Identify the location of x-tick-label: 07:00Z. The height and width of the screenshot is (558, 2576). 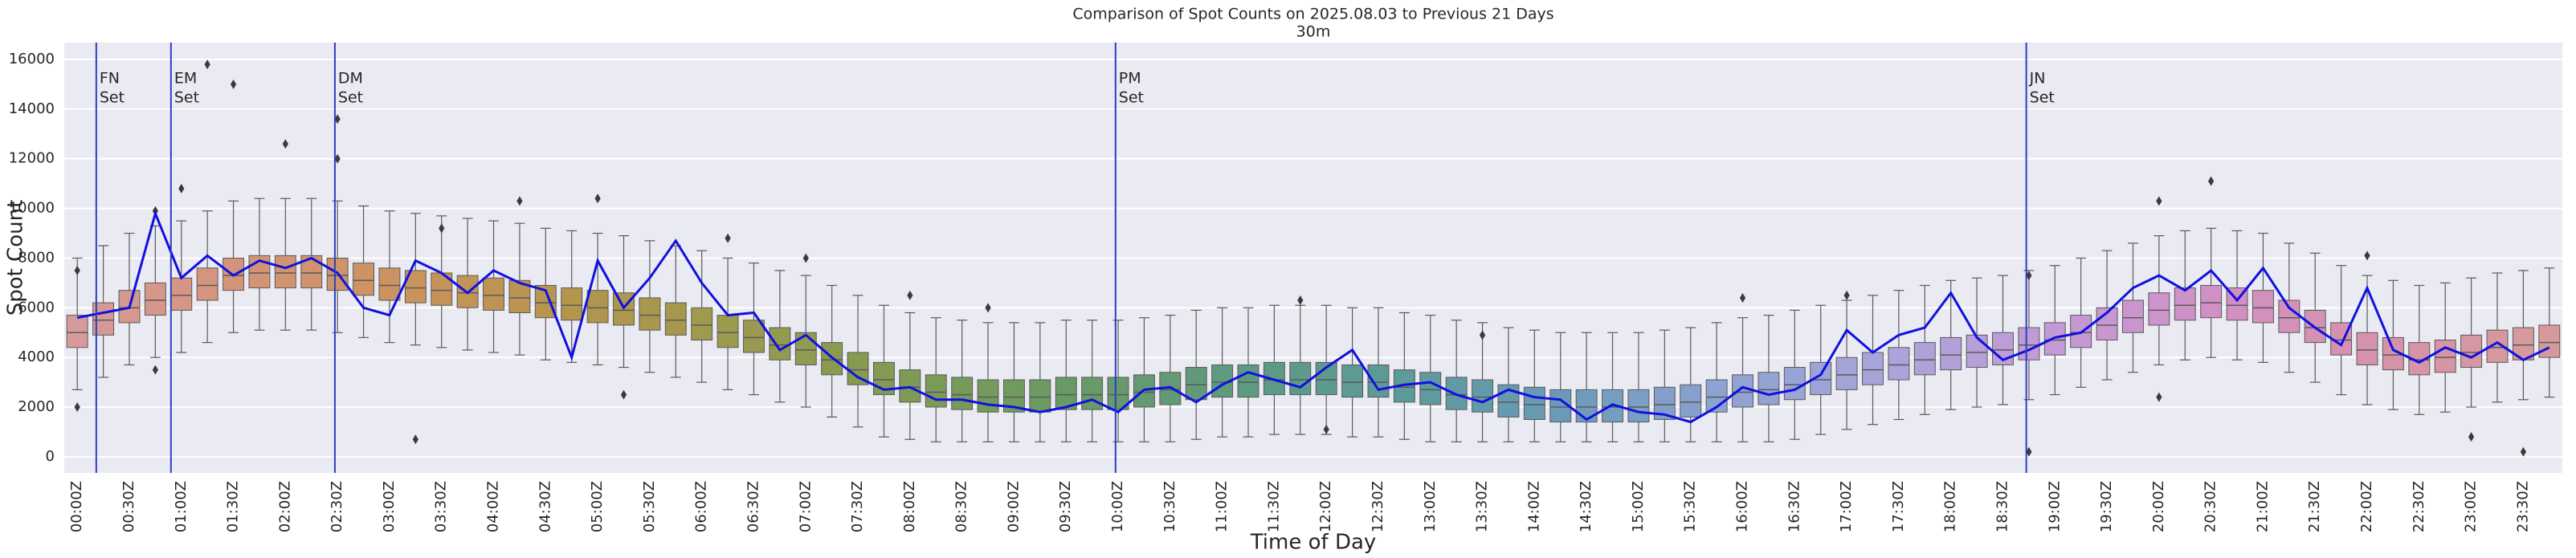
(805, 506).